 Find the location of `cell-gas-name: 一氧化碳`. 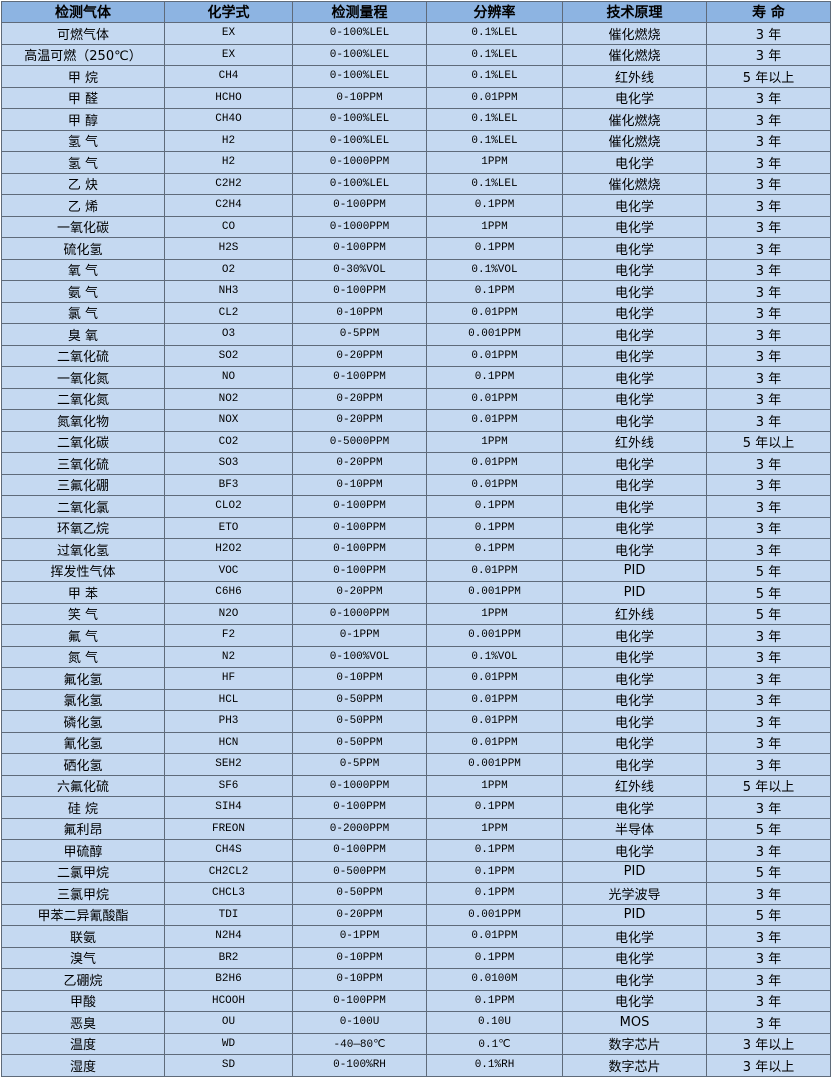

cell-gas-name: 一氧化碳 is located at coordinates (83, 226).